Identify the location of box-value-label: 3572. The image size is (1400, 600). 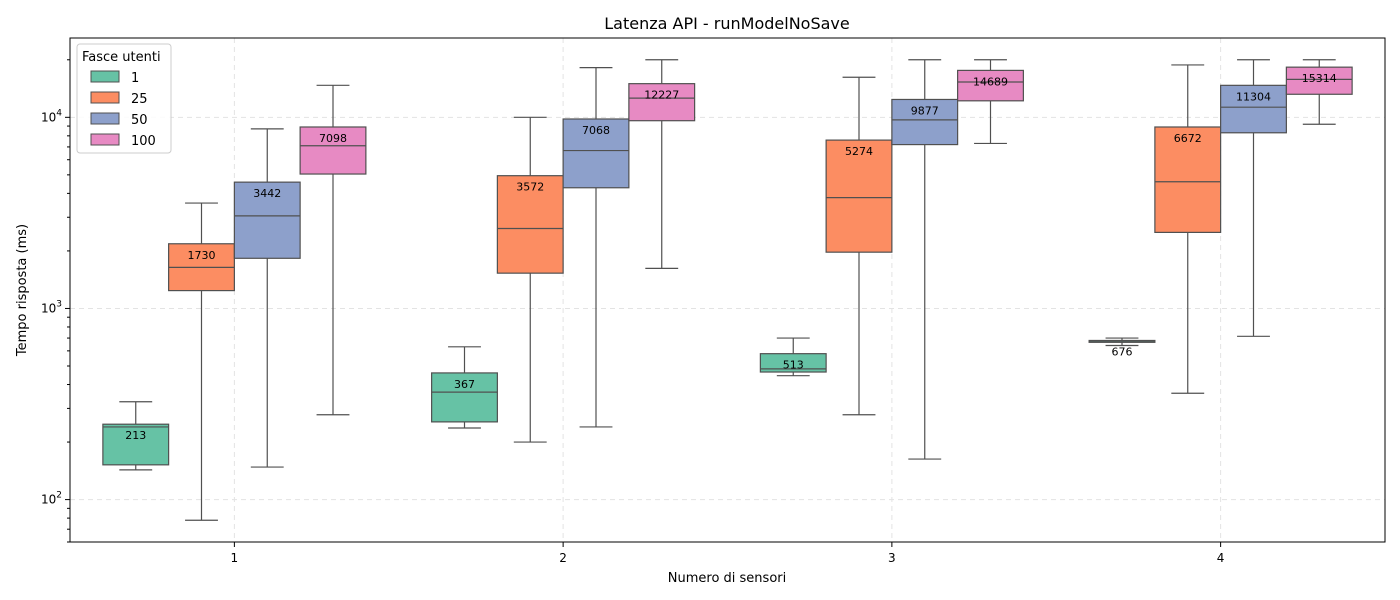
(530, 187).